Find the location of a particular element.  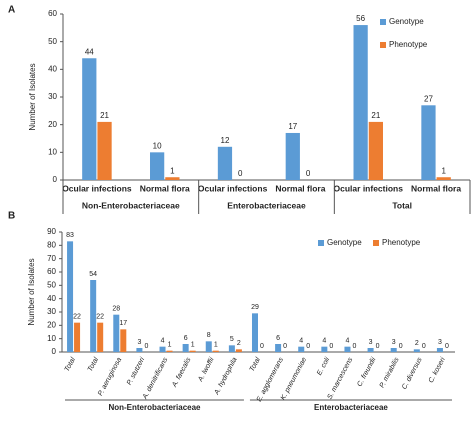

x-tick-label: A. hydrophila is located at coordinates (226, 376).